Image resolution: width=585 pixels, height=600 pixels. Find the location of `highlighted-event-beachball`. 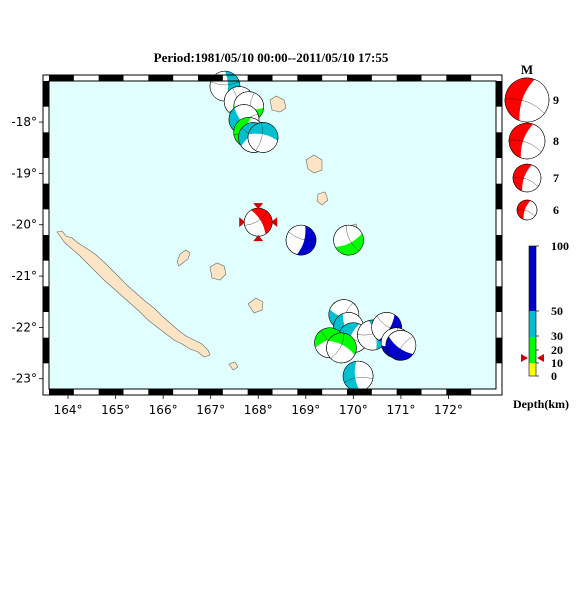

highlighted-event-beachball is located at coordinates (258, 222).